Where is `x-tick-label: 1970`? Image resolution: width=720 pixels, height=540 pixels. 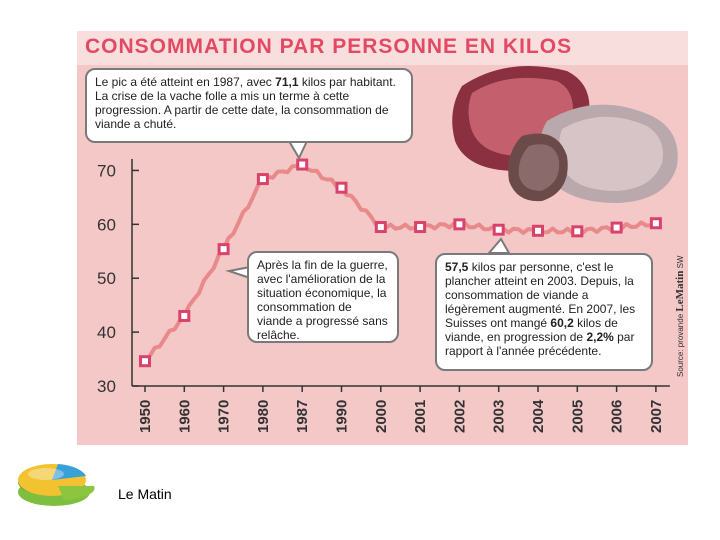 x-tick-label: 1970 is located at coordinates (224, 416).